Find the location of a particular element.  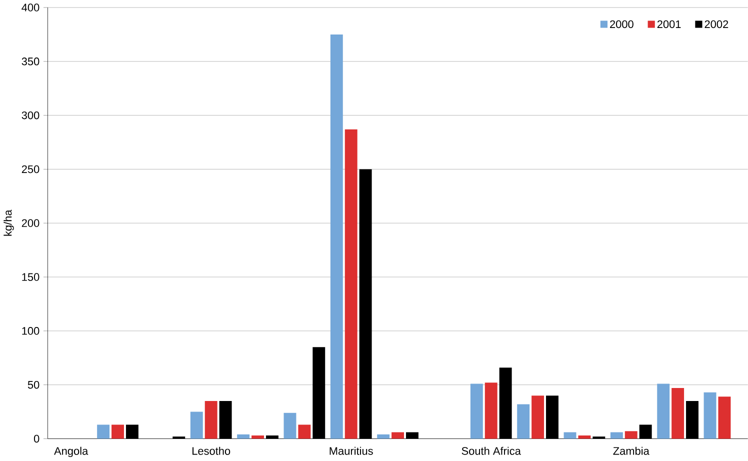

y-tick-label: 0 is located at coordinates (37, 439).